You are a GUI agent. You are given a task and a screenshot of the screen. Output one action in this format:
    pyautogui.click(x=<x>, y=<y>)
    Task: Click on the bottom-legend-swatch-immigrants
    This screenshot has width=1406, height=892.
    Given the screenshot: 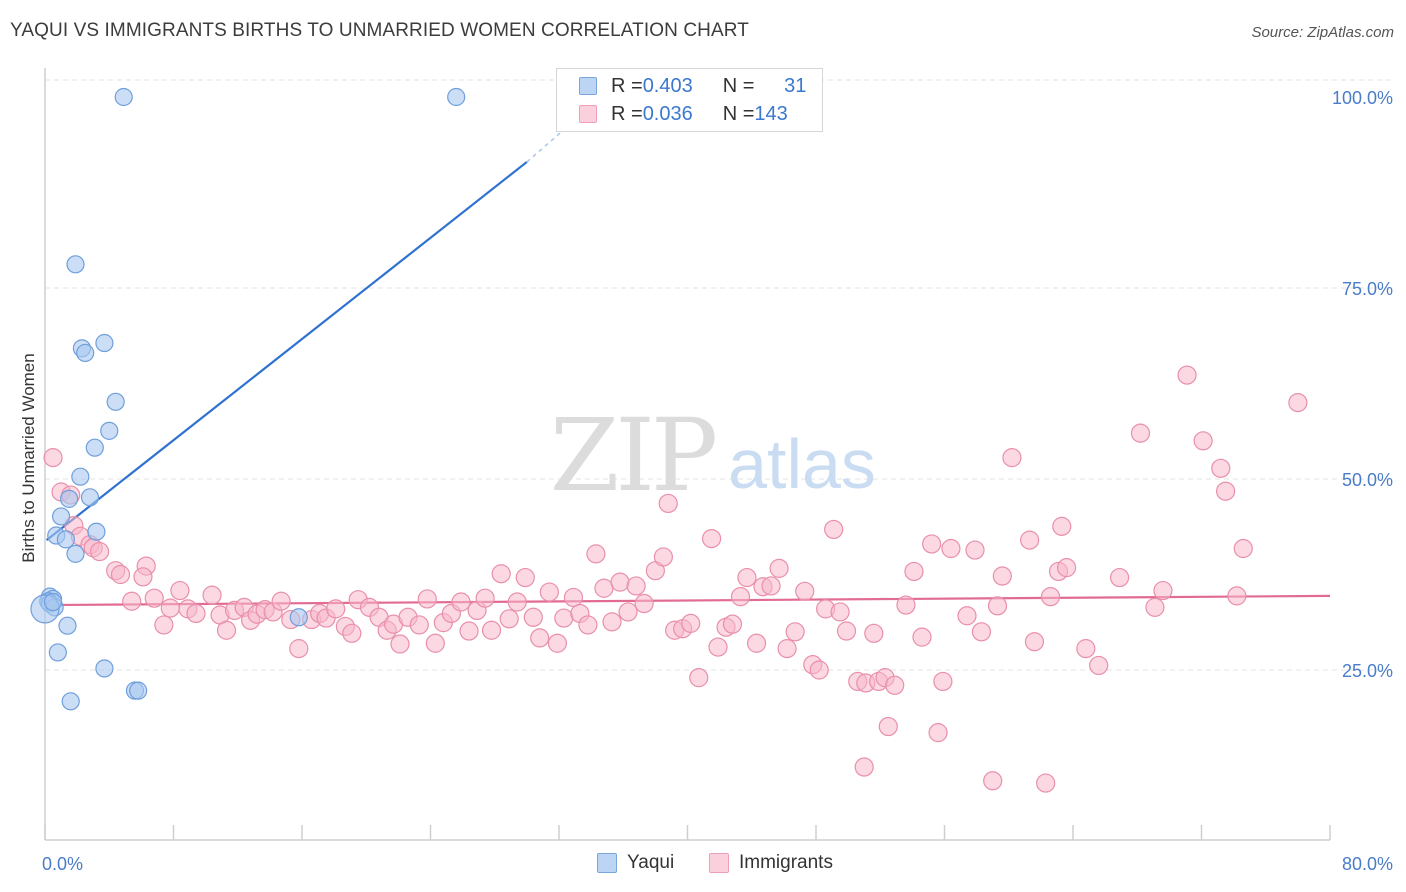 What is the action you would take?
    pyautogui.click(x=719, y=863)
    